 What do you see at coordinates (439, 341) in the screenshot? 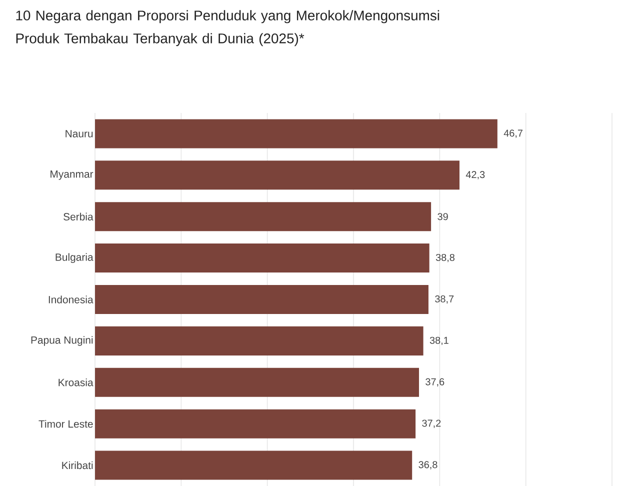
I see `data-label: 38,1` at bounding box center [439, 341].